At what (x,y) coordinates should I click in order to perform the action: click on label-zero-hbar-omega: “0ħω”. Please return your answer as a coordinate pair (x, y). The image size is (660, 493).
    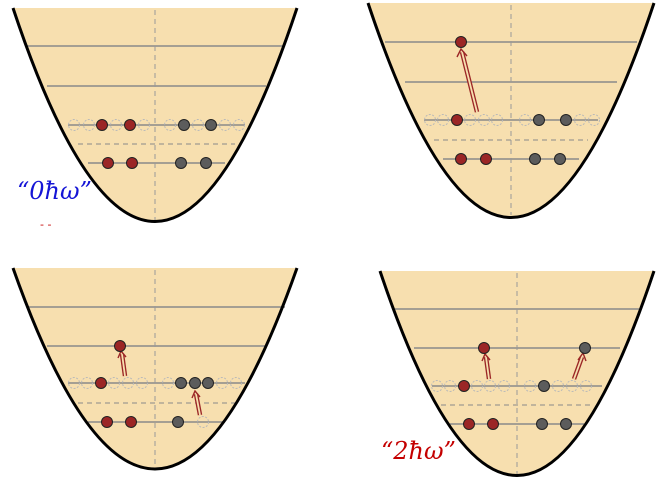
    Looking at the image, I should click on (54, 191).